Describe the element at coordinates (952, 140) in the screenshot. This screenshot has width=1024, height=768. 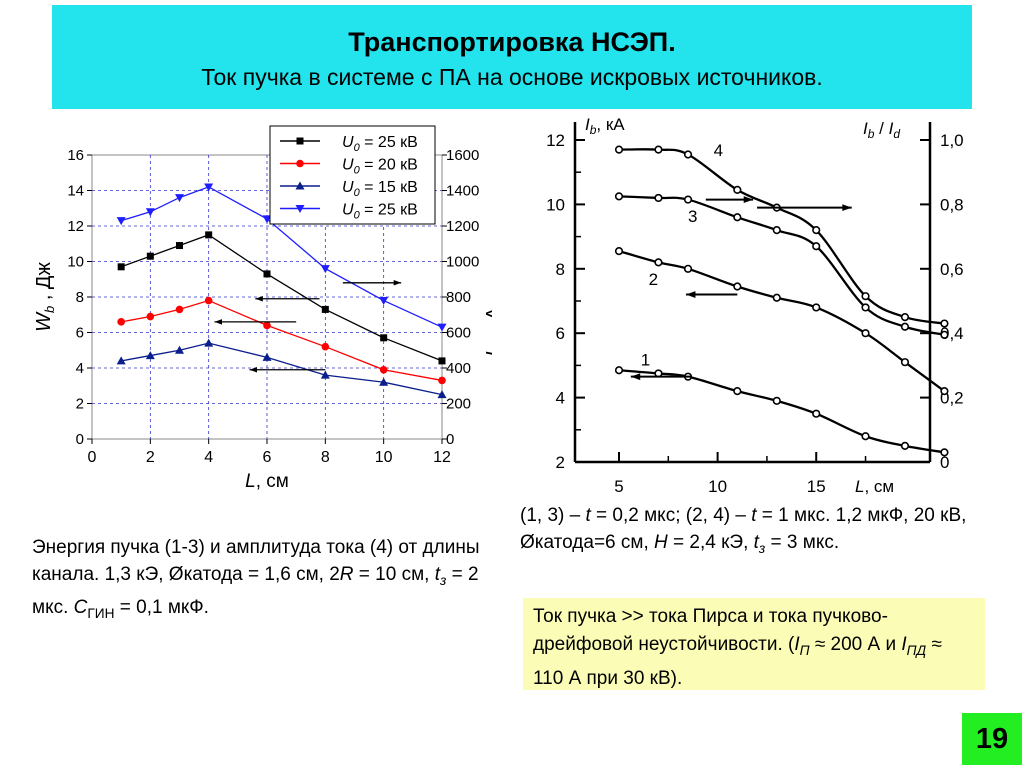
I see `y2-tick-label: 1,0` at that location.